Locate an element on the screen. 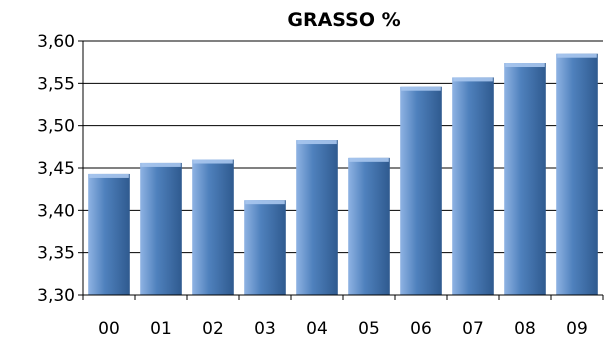 This screenshot has width=609, height=347. y-tick-label: 3,40 is located at coordinates (56, 211).